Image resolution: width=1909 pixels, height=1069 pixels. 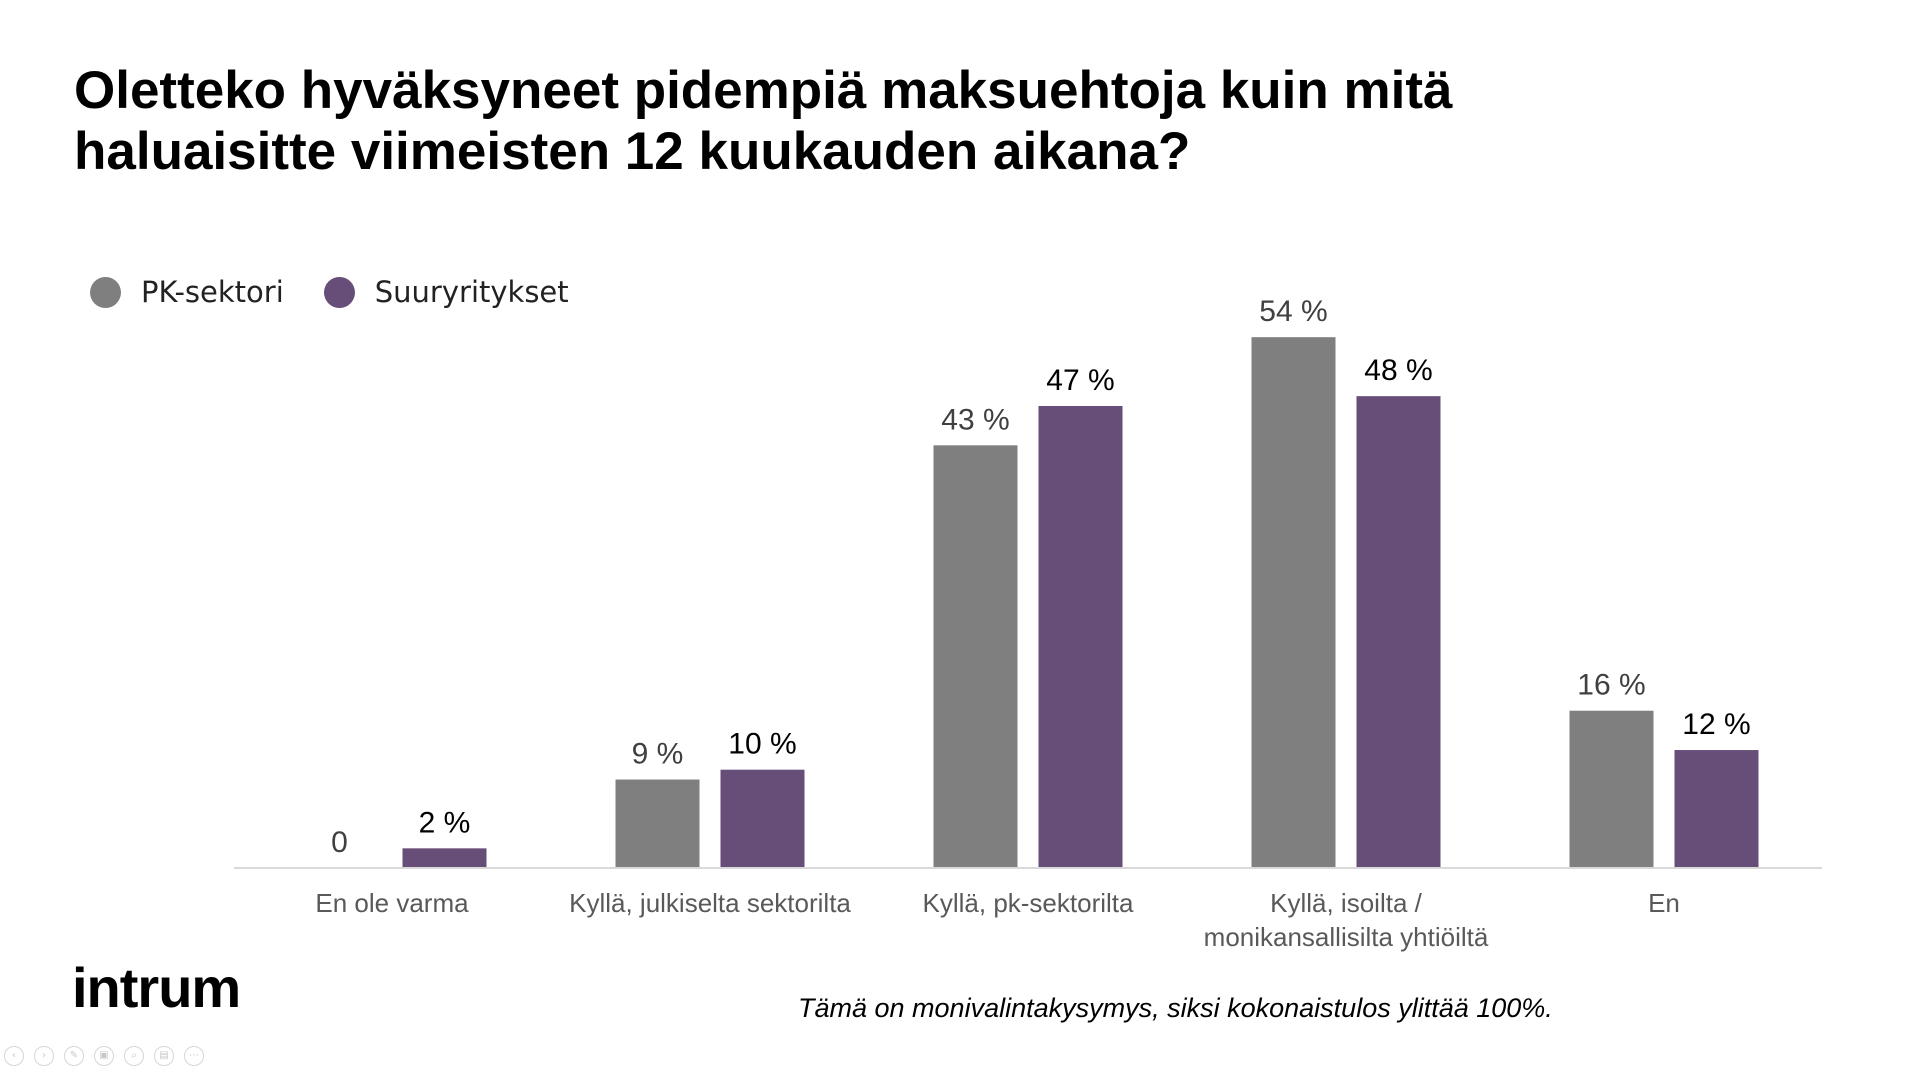 I want to click on legend-label-suuryritykset: Suuryritykset, so click(x=471, y=292).